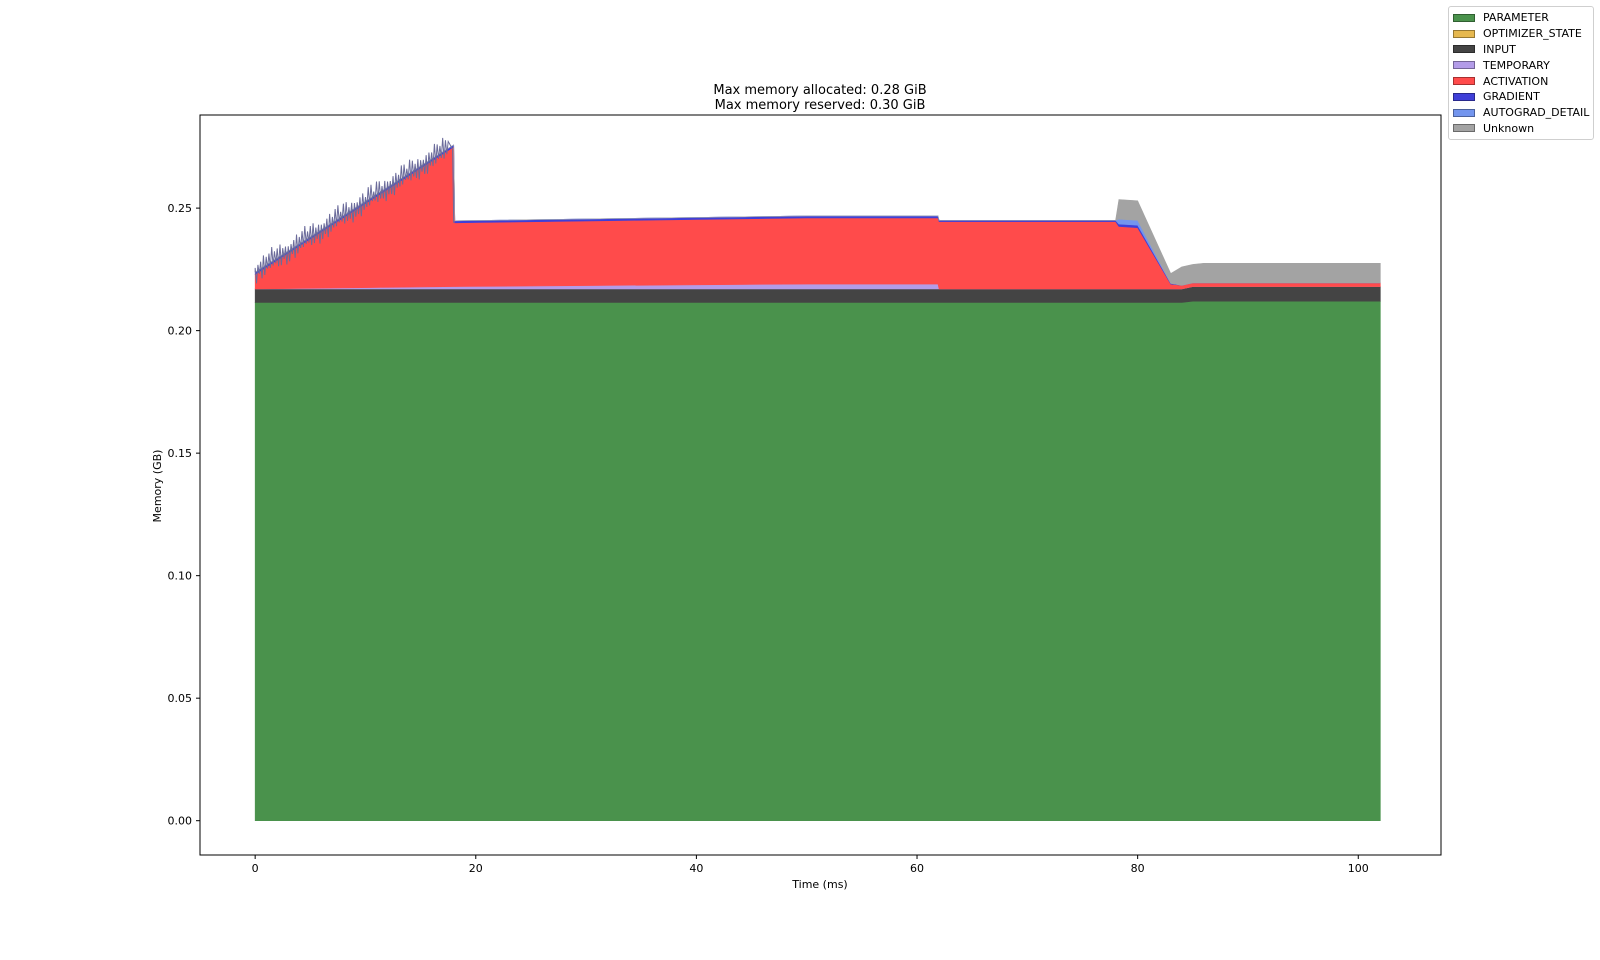 This screenshot has height=960, width=1600. What do you see at coordinates (696, 868) in the screenshot?
I see `x-tick-label: 40` at bounding box center [696, 868].